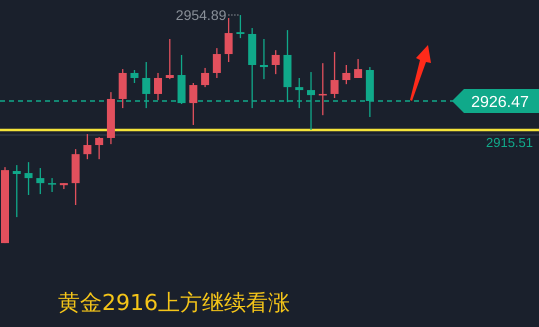 This screenshot has width=539, height=327. I want to click on text: 2915.51, so click(509, 142).